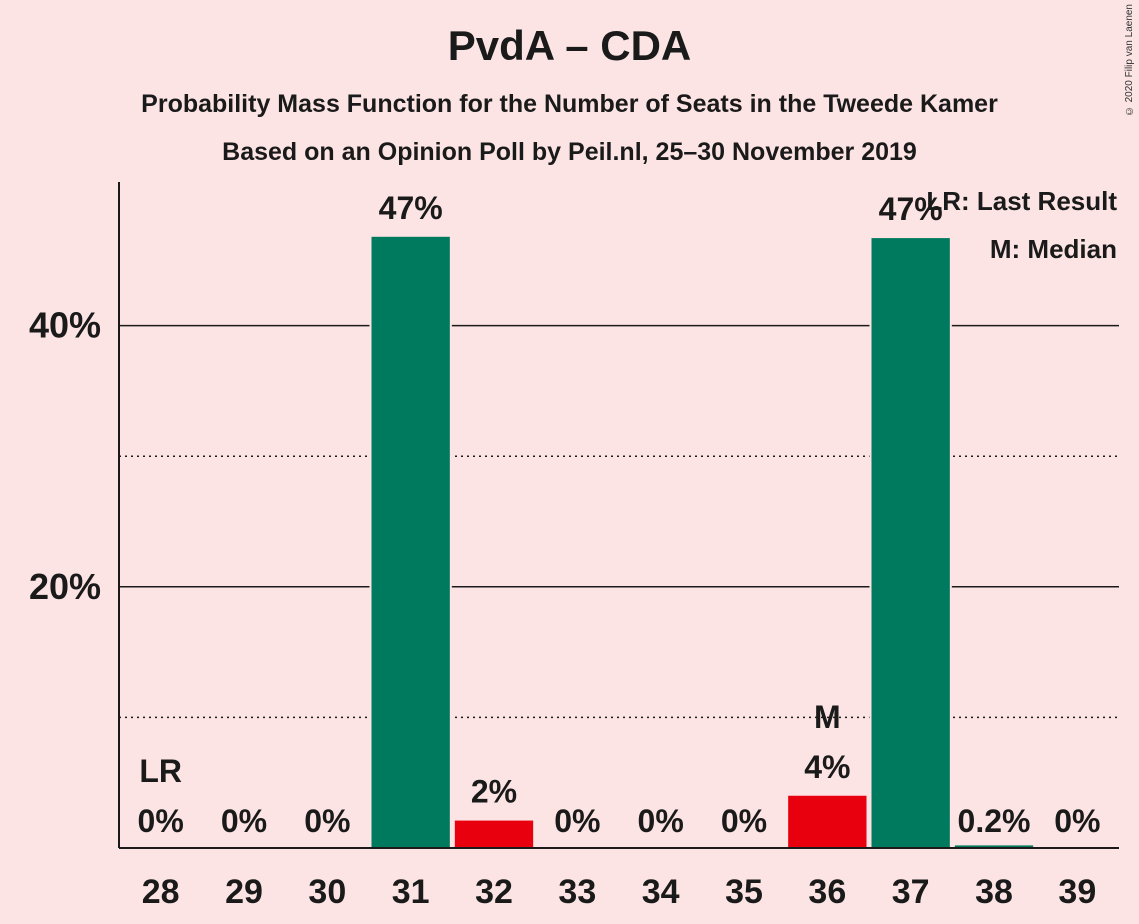  Describe the element at coordinates (494, 892) in the screenshot. I see `x-tick-label: 32` at that location.